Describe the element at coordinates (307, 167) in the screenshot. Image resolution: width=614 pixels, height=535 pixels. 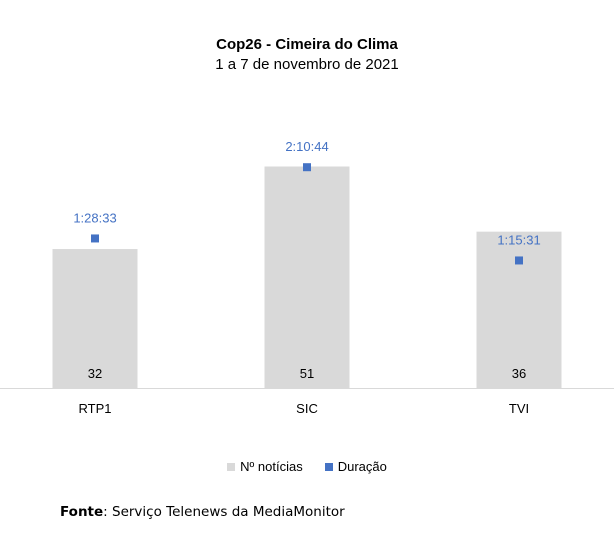
I see `duration-marker-sic` at that location.